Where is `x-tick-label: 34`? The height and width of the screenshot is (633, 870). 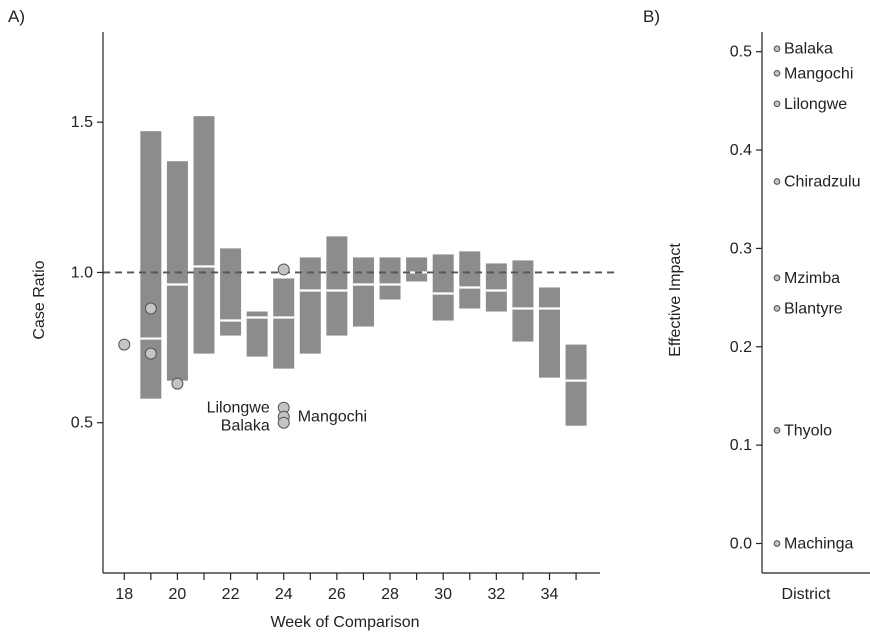 x-tick-label: 34 is located at coordinates (550, 594).